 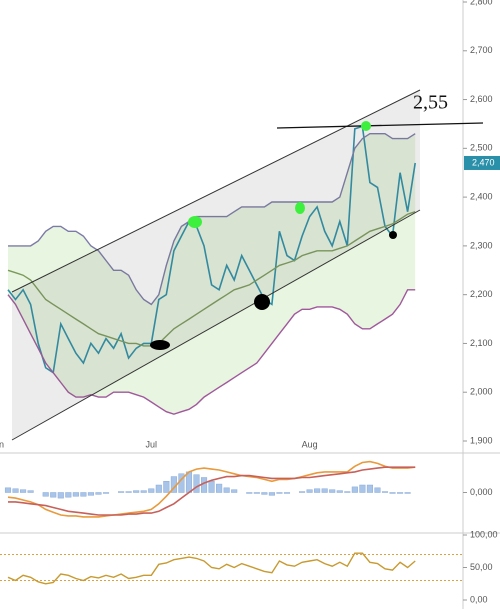 What do you see at coordinates (481, 245) in the screenshot?
I see `y-tick-label: 2,300` at bounding box center [481, 245].